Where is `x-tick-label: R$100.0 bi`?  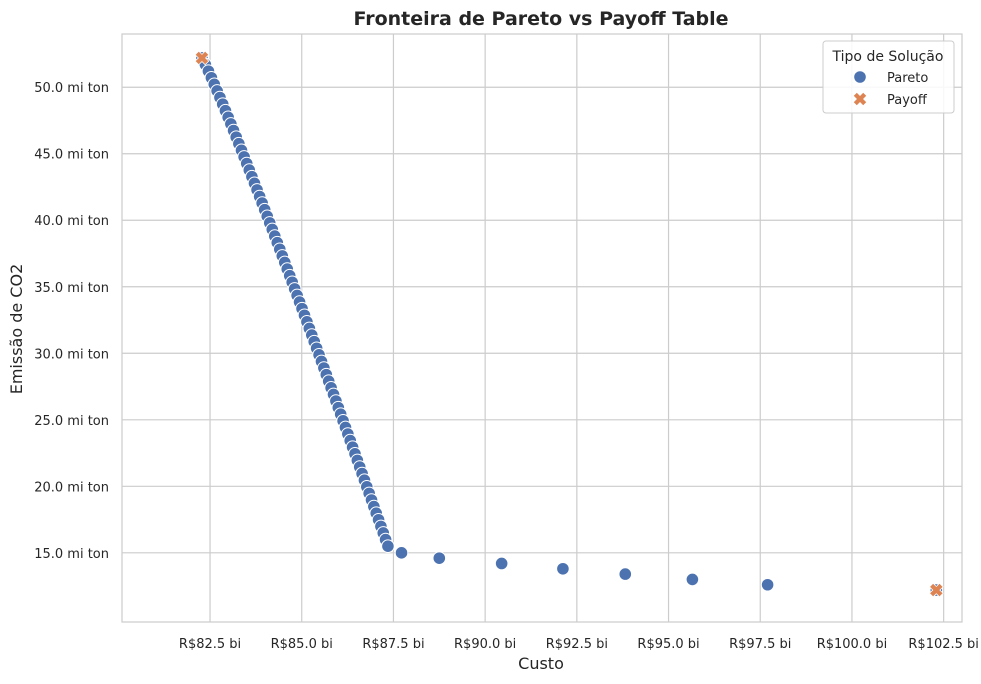 x-tick-label: R$100.0 bi is located at coordinates (852, 644).